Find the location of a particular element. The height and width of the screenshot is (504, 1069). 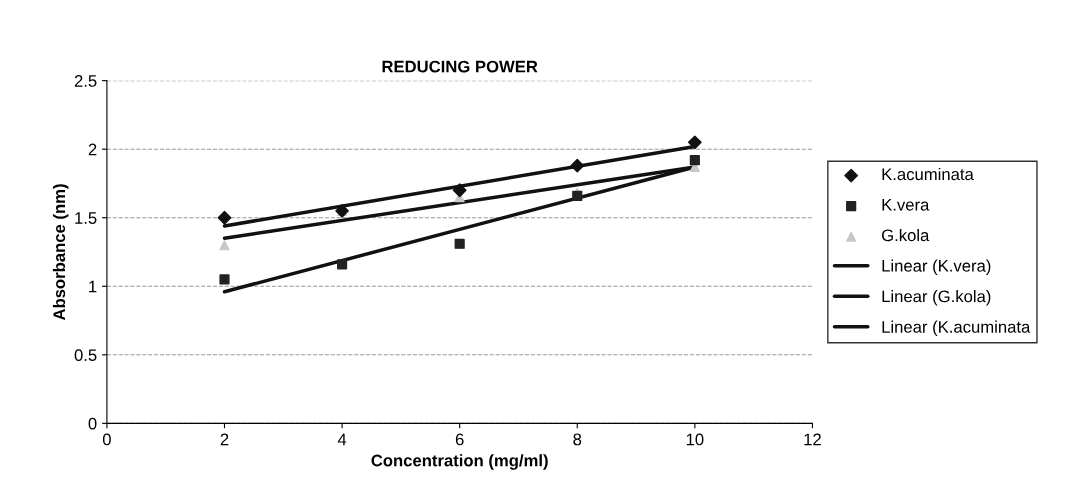

x-tick-label: 8 is located at coordinates (577, 439).